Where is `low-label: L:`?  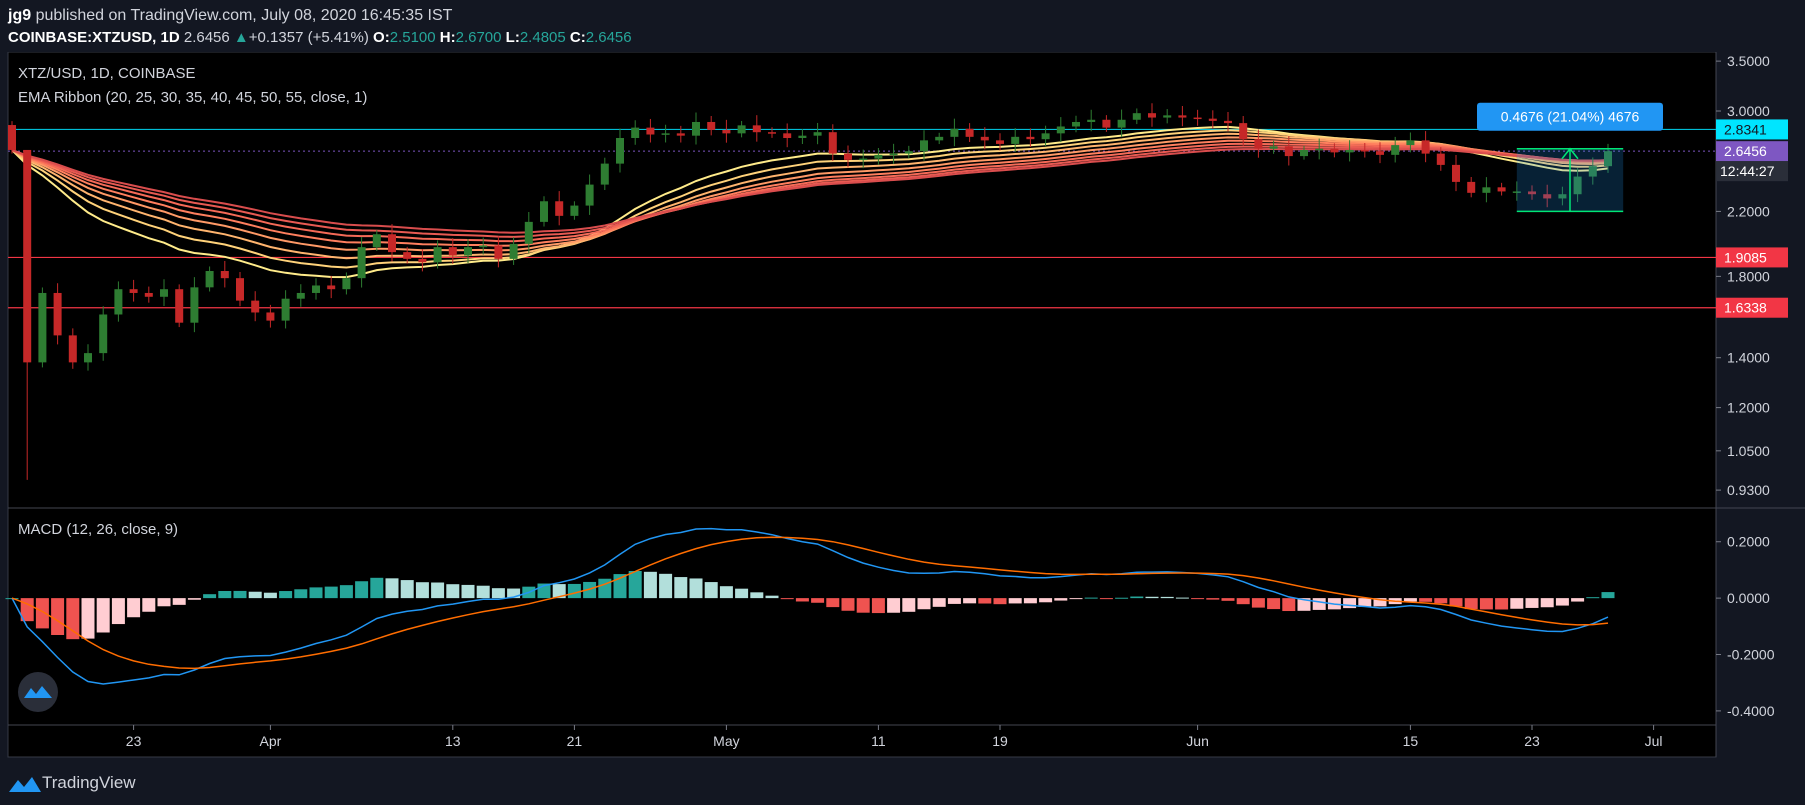
low-label: L: is located at coordinates (512, 37).